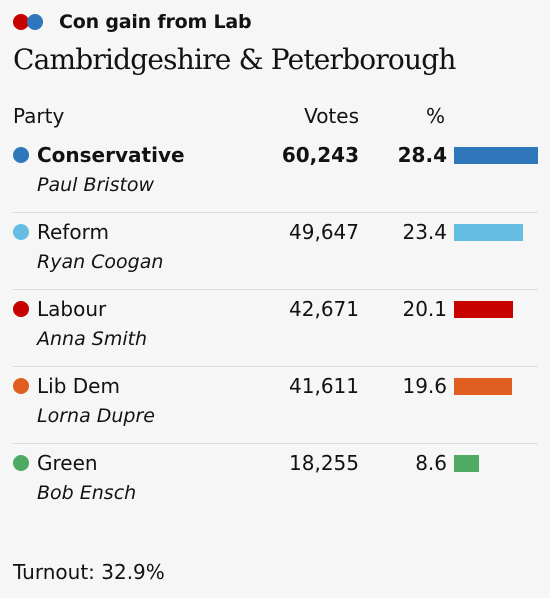 The height and width of the screenshot is (598, 550). Describe the element at coordinates (324, 309) in the screenshot. I see `vote-count: 42,671` at that location.